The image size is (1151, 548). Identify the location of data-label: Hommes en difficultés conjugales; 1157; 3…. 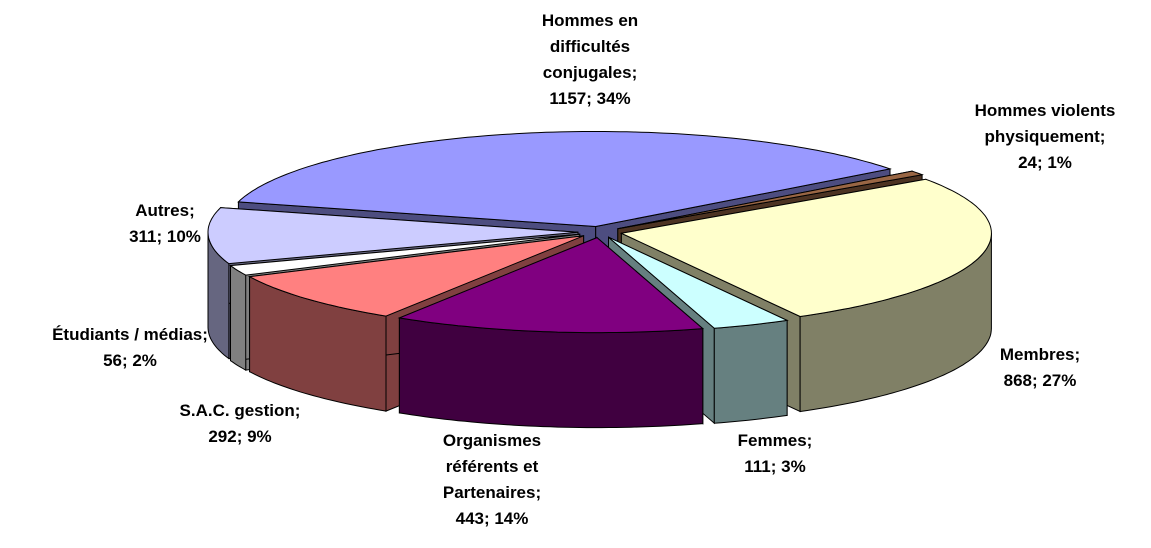
(590, 60).